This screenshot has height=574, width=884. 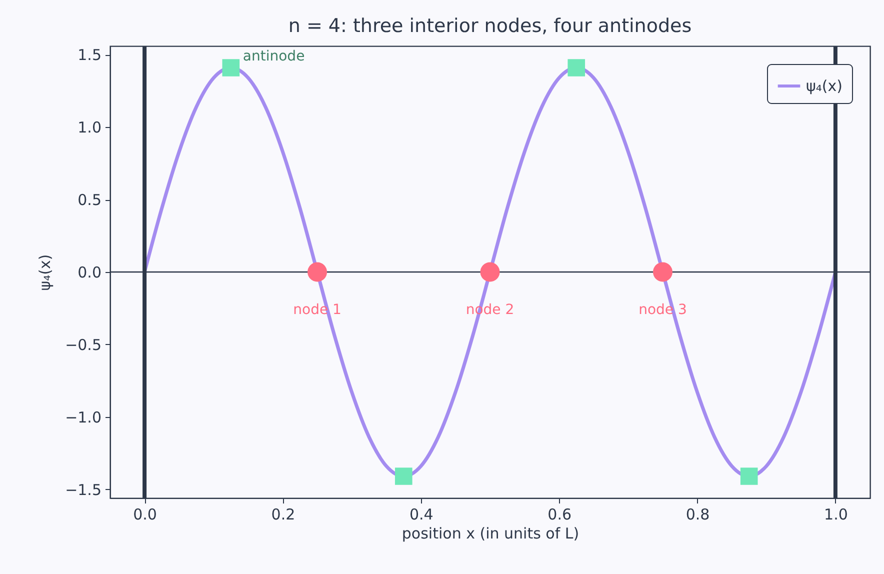 What do you see at coordinates (145, 515) in the screenshot?
I see `x-tick-label: 0.0` at bounding box center [145, 515].